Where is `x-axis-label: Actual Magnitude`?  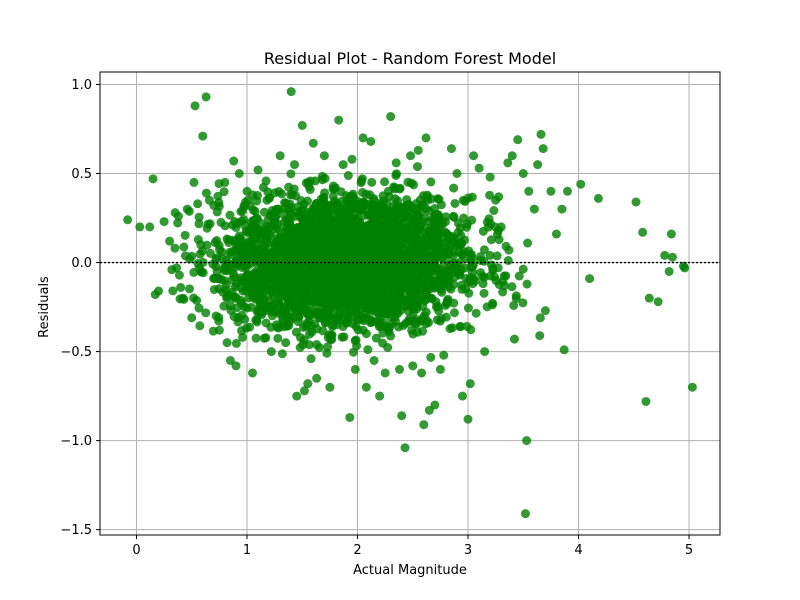
x-axis-label: Actual Magnitude is located at coordinates (410, 570).